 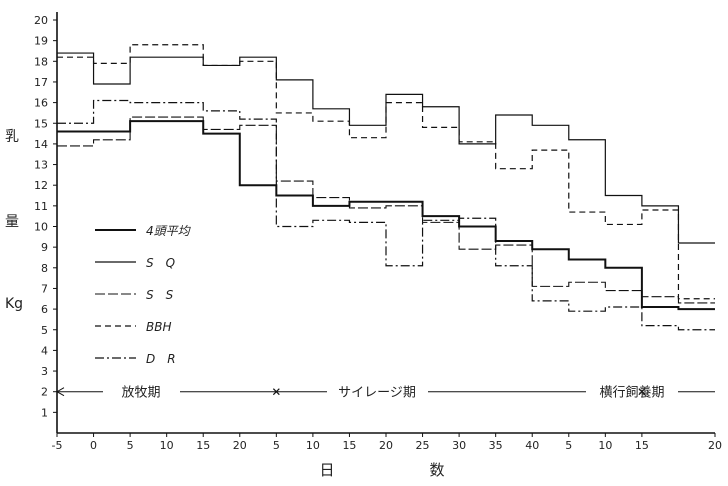 What do you see at coordinates (44, 309) in the screenshot?
I see `y-tick-label: 6` at bounding box center [44, 309].